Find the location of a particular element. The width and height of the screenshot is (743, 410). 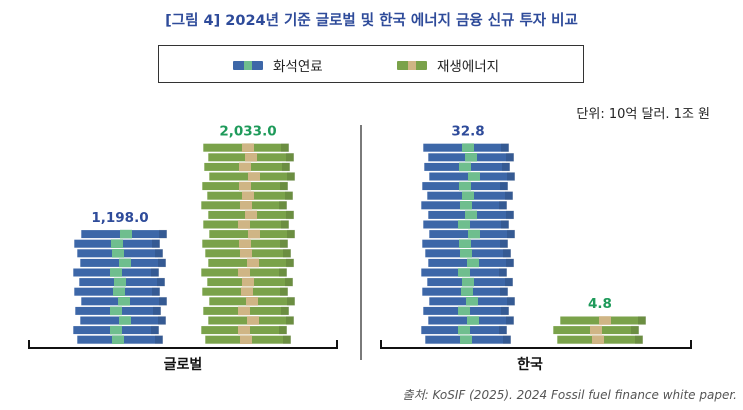

legend-label-fossil: 화석연료 is located at coordinates (298, 67).